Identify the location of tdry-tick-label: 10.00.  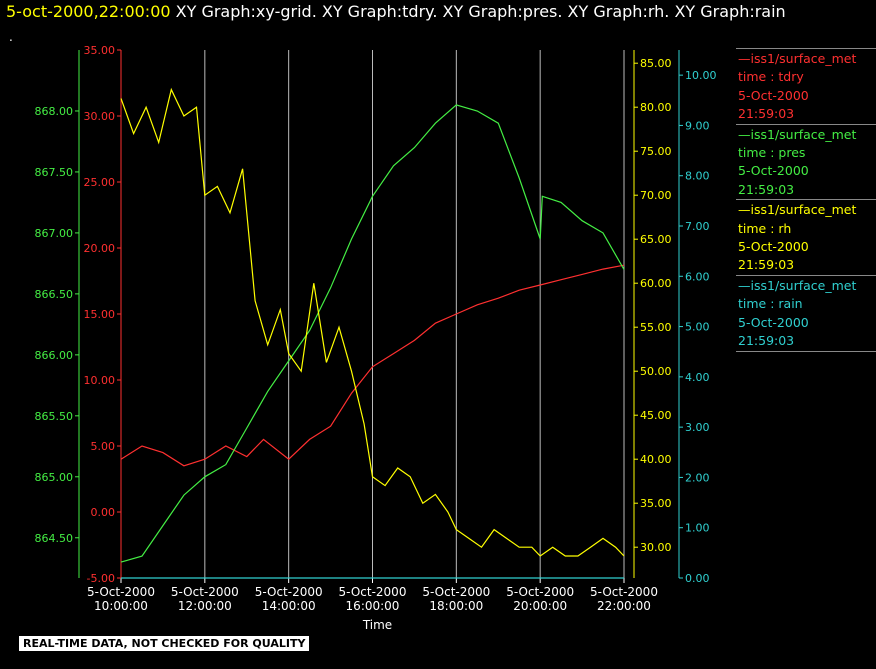
(100, 380).